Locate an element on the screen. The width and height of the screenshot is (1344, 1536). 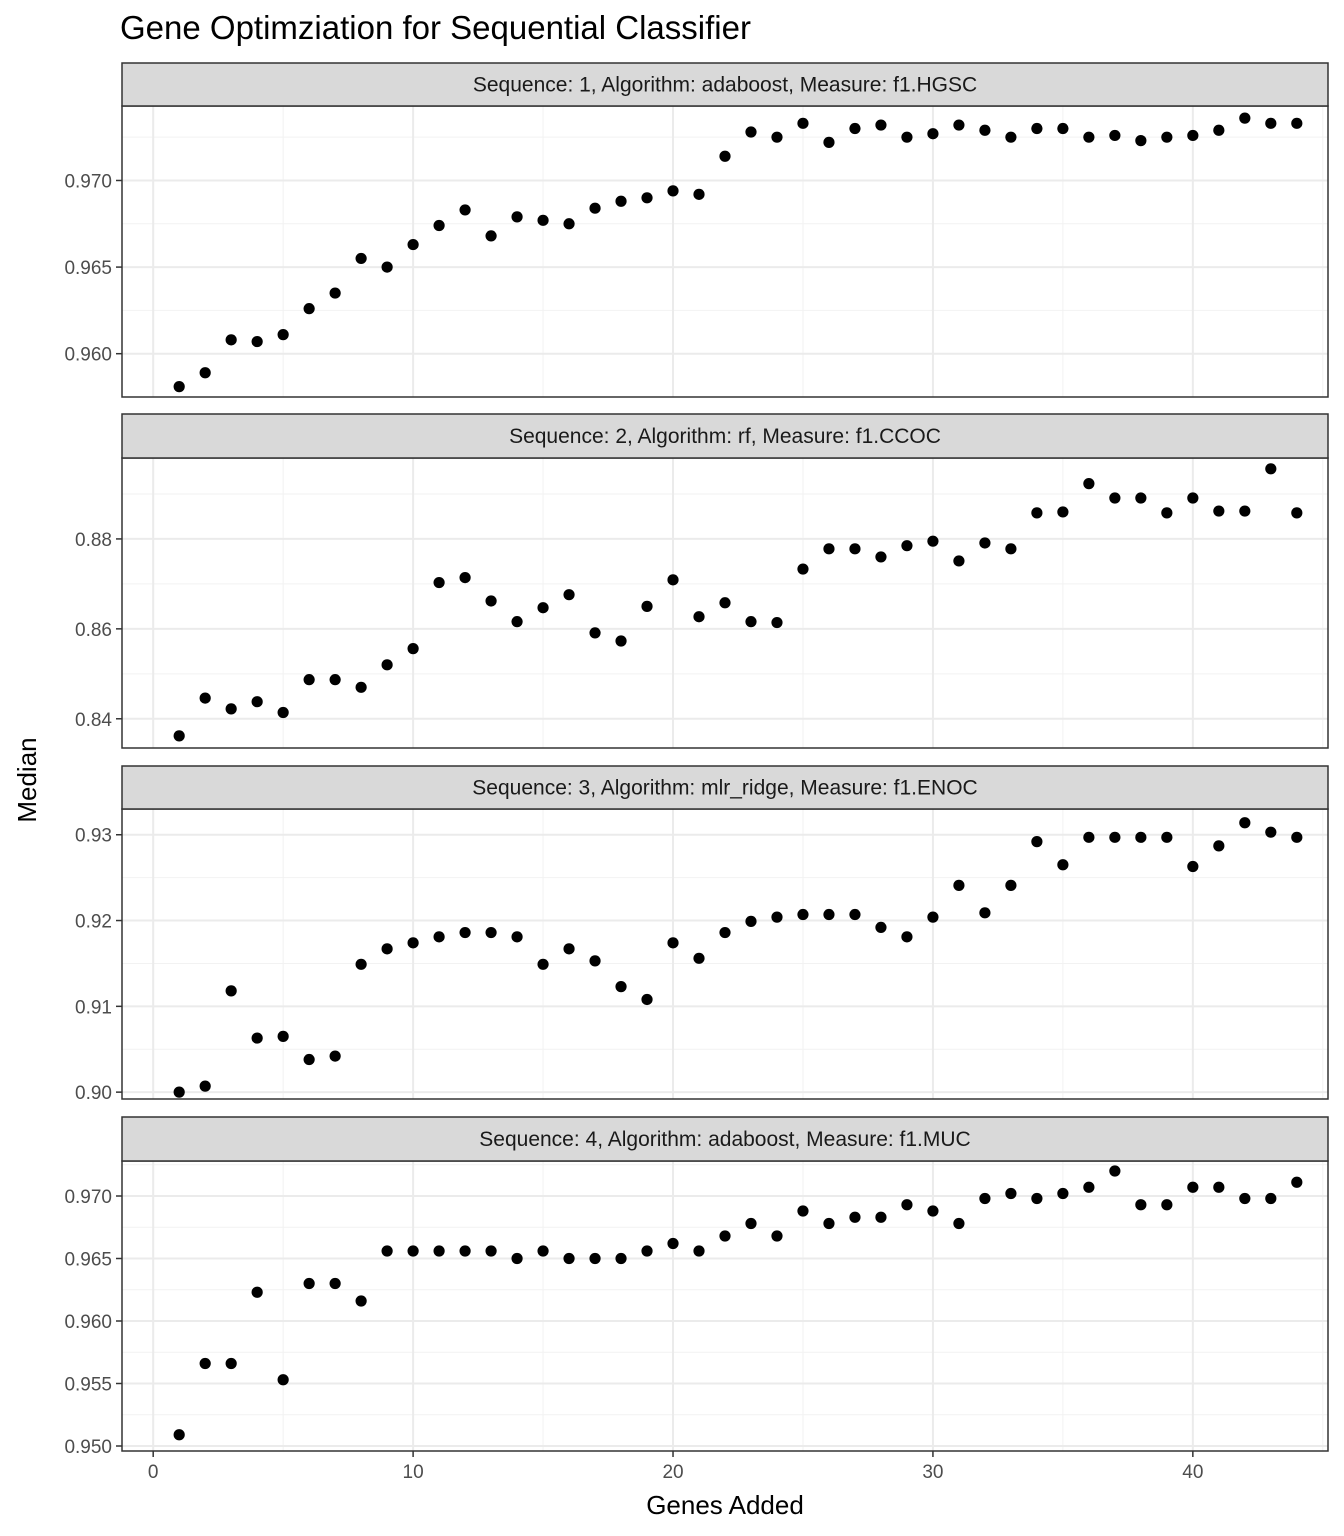
y-tick-label: 0.960 is located at coordinates (88, 355).